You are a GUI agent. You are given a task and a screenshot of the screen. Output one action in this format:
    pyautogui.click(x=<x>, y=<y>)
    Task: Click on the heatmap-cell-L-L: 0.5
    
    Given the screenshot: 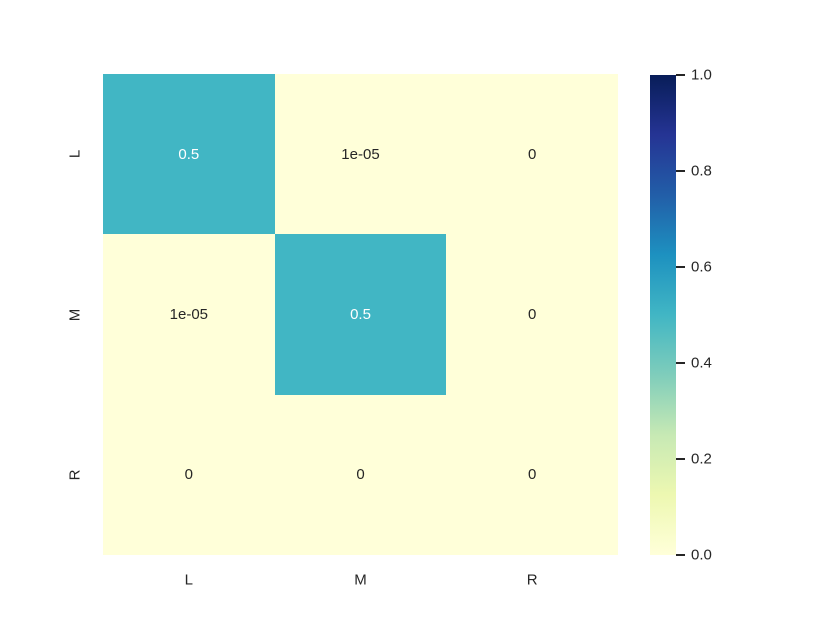 What is the action you would take?
    pyautogui.click(x=189, y=154)
    